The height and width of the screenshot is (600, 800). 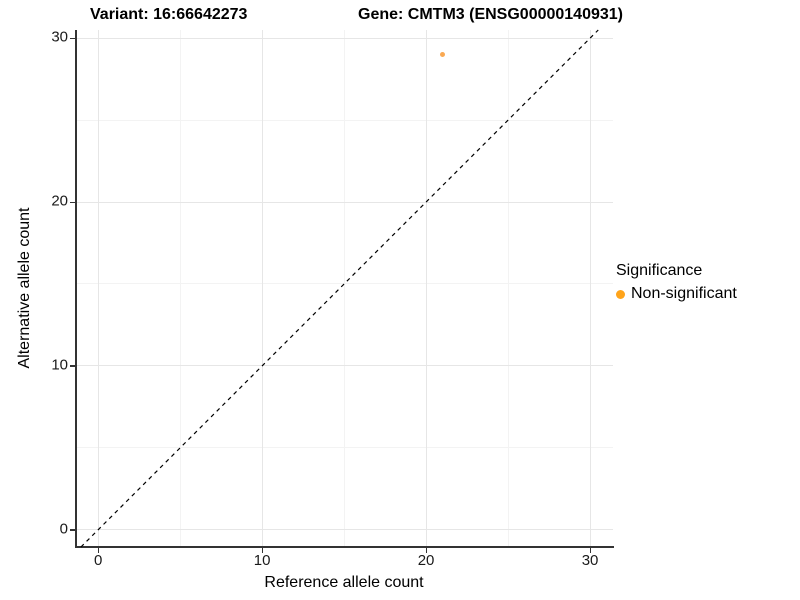 I want to click on legend-title: Significance, so click(x=659, y=270).